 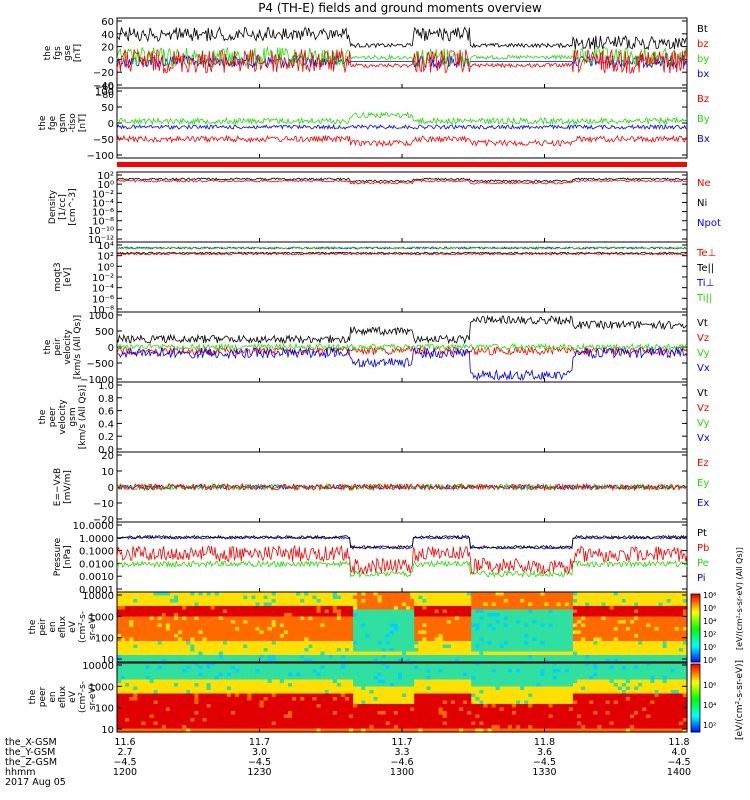 I want to click on y-axis-label: E=−VxB [mV/m], so click(x=63, y=487).